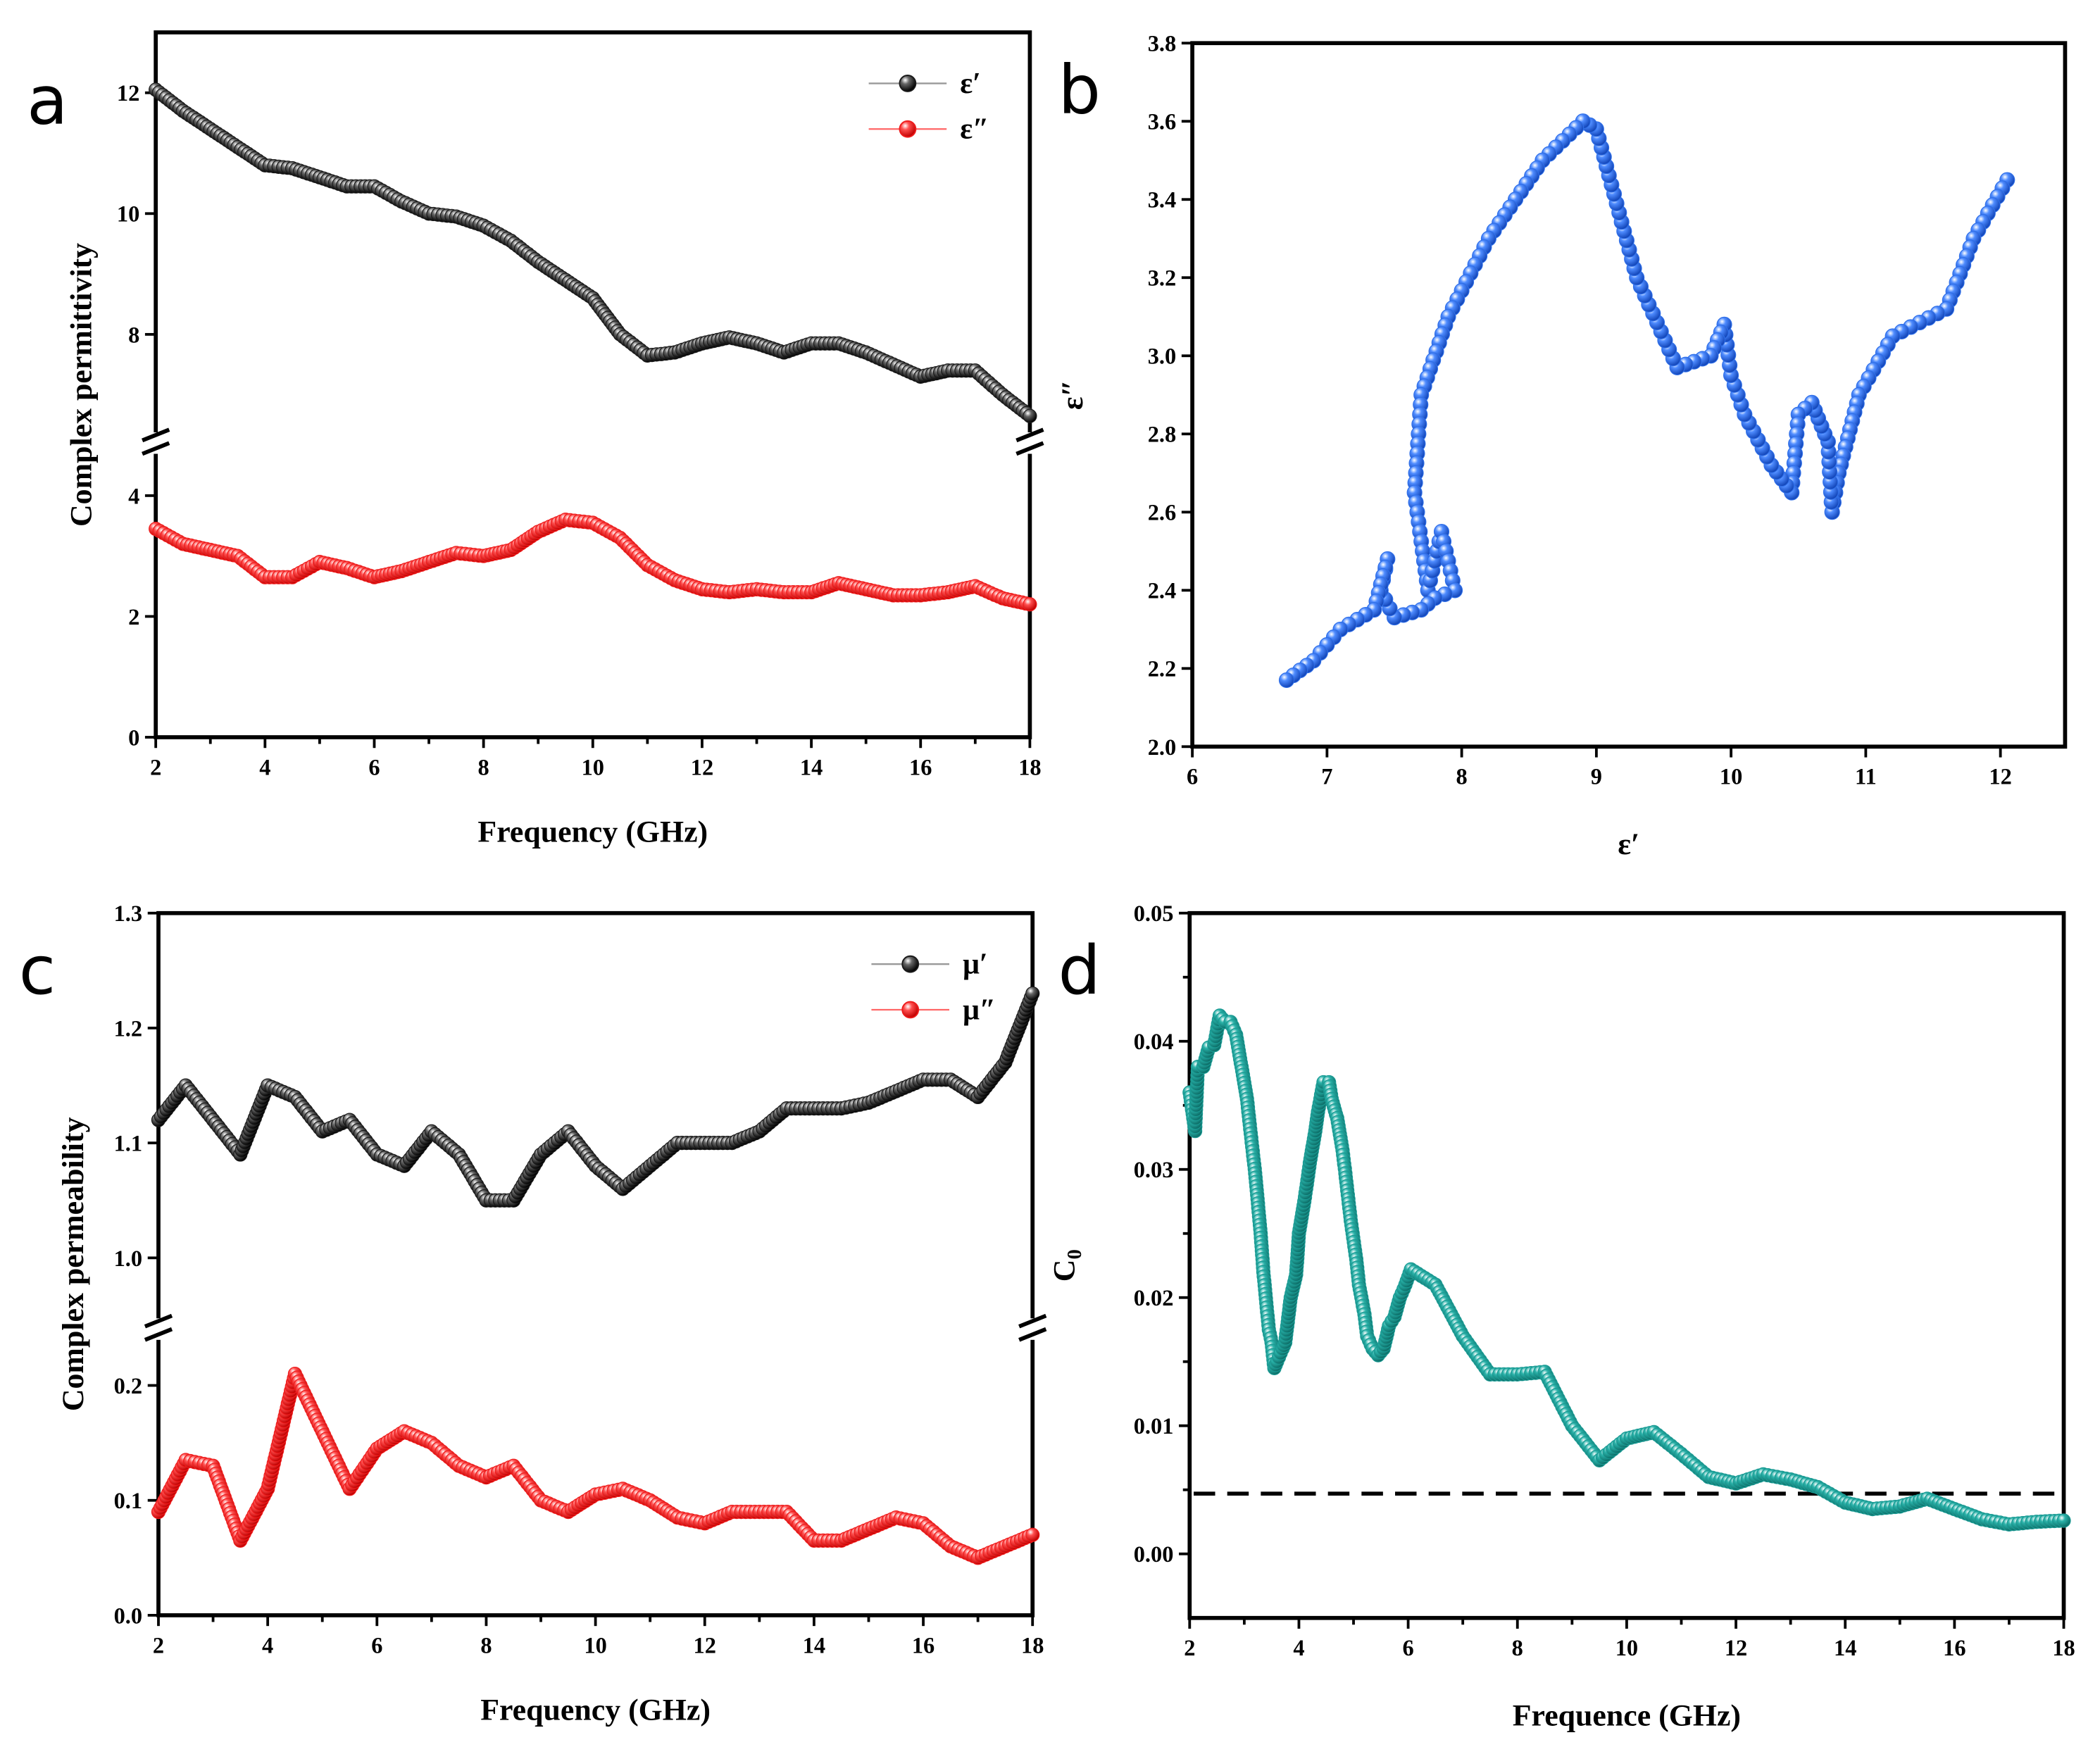  What do you see at coordinates (1162, 669) in the screenshot?
I see `y-tick-label: 2.2` at bounding box center [1162, 669].